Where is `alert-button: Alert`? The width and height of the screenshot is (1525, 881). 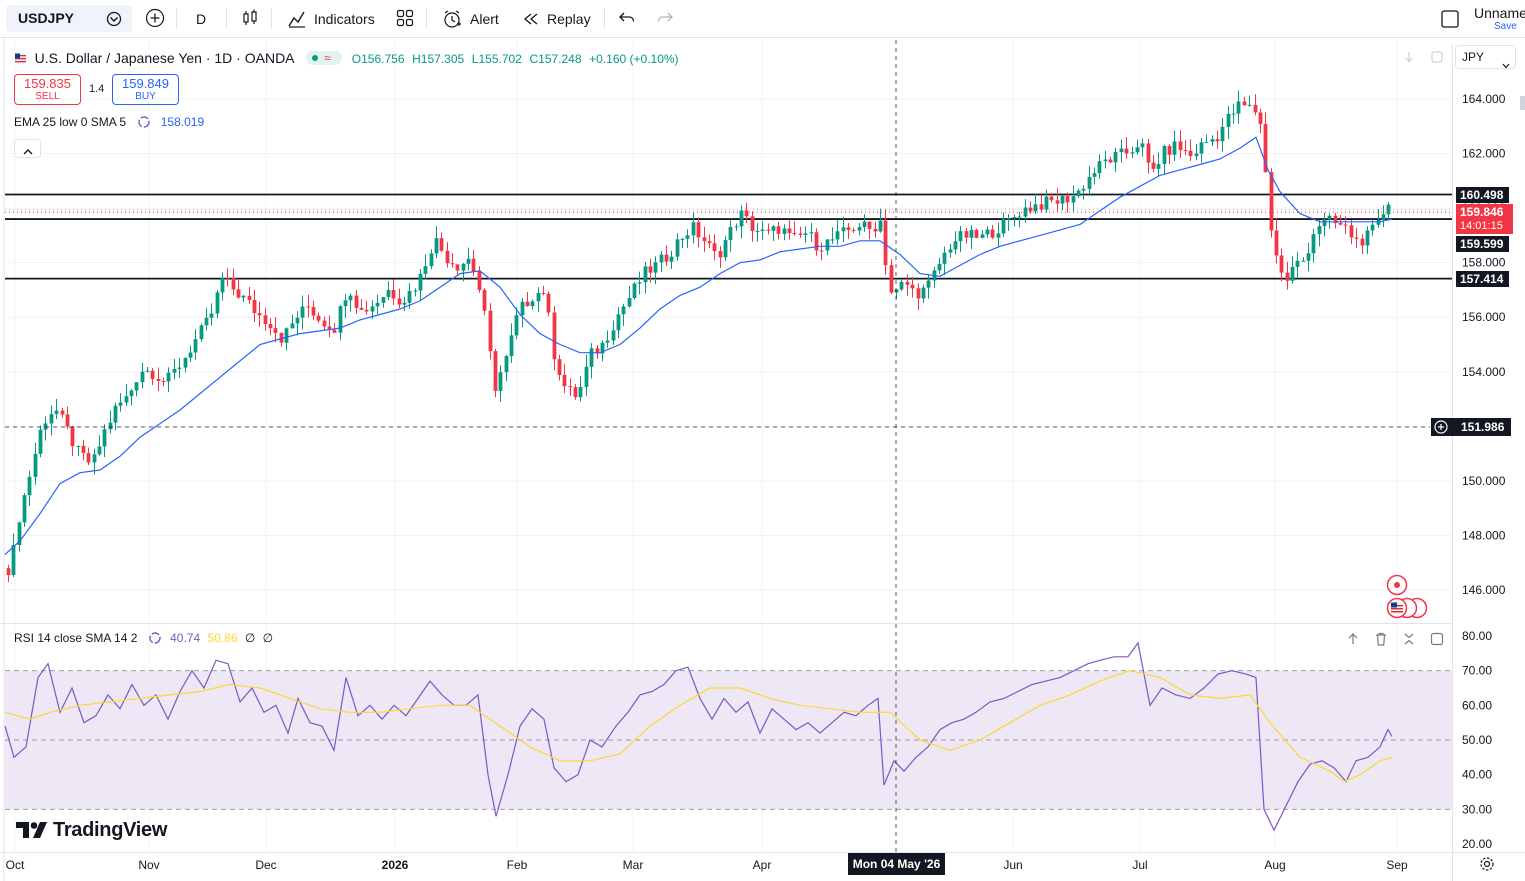
alert-button: Alert is located at coordinates (470, 18).